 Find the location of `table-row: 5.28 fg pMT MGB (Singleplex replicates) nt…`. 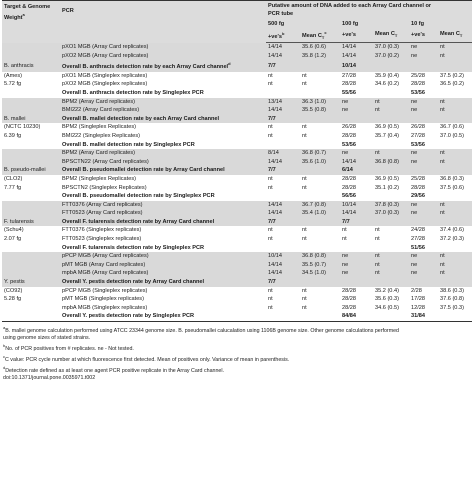

table-row: 5.28 fg pMT MGB (Singleplex replicates) nt… is located at coordinates (237, 299).